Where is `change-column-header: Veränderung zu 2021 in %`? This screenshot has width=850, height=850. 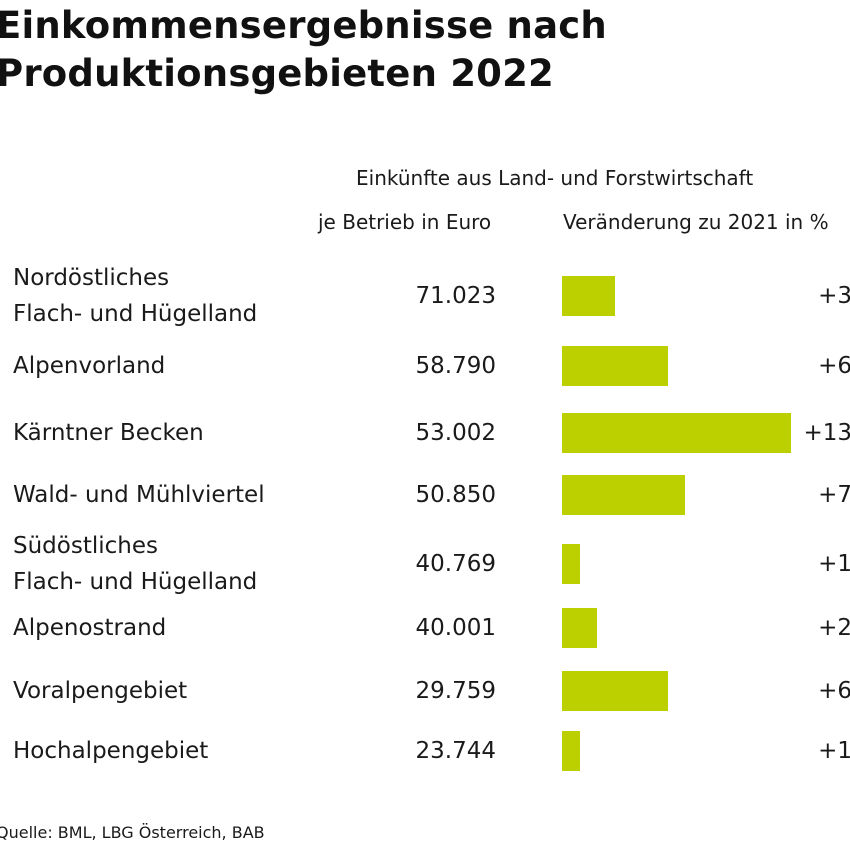
change-column-header: Veränderung zu 2021 in % is located at coordinates (696, 222).